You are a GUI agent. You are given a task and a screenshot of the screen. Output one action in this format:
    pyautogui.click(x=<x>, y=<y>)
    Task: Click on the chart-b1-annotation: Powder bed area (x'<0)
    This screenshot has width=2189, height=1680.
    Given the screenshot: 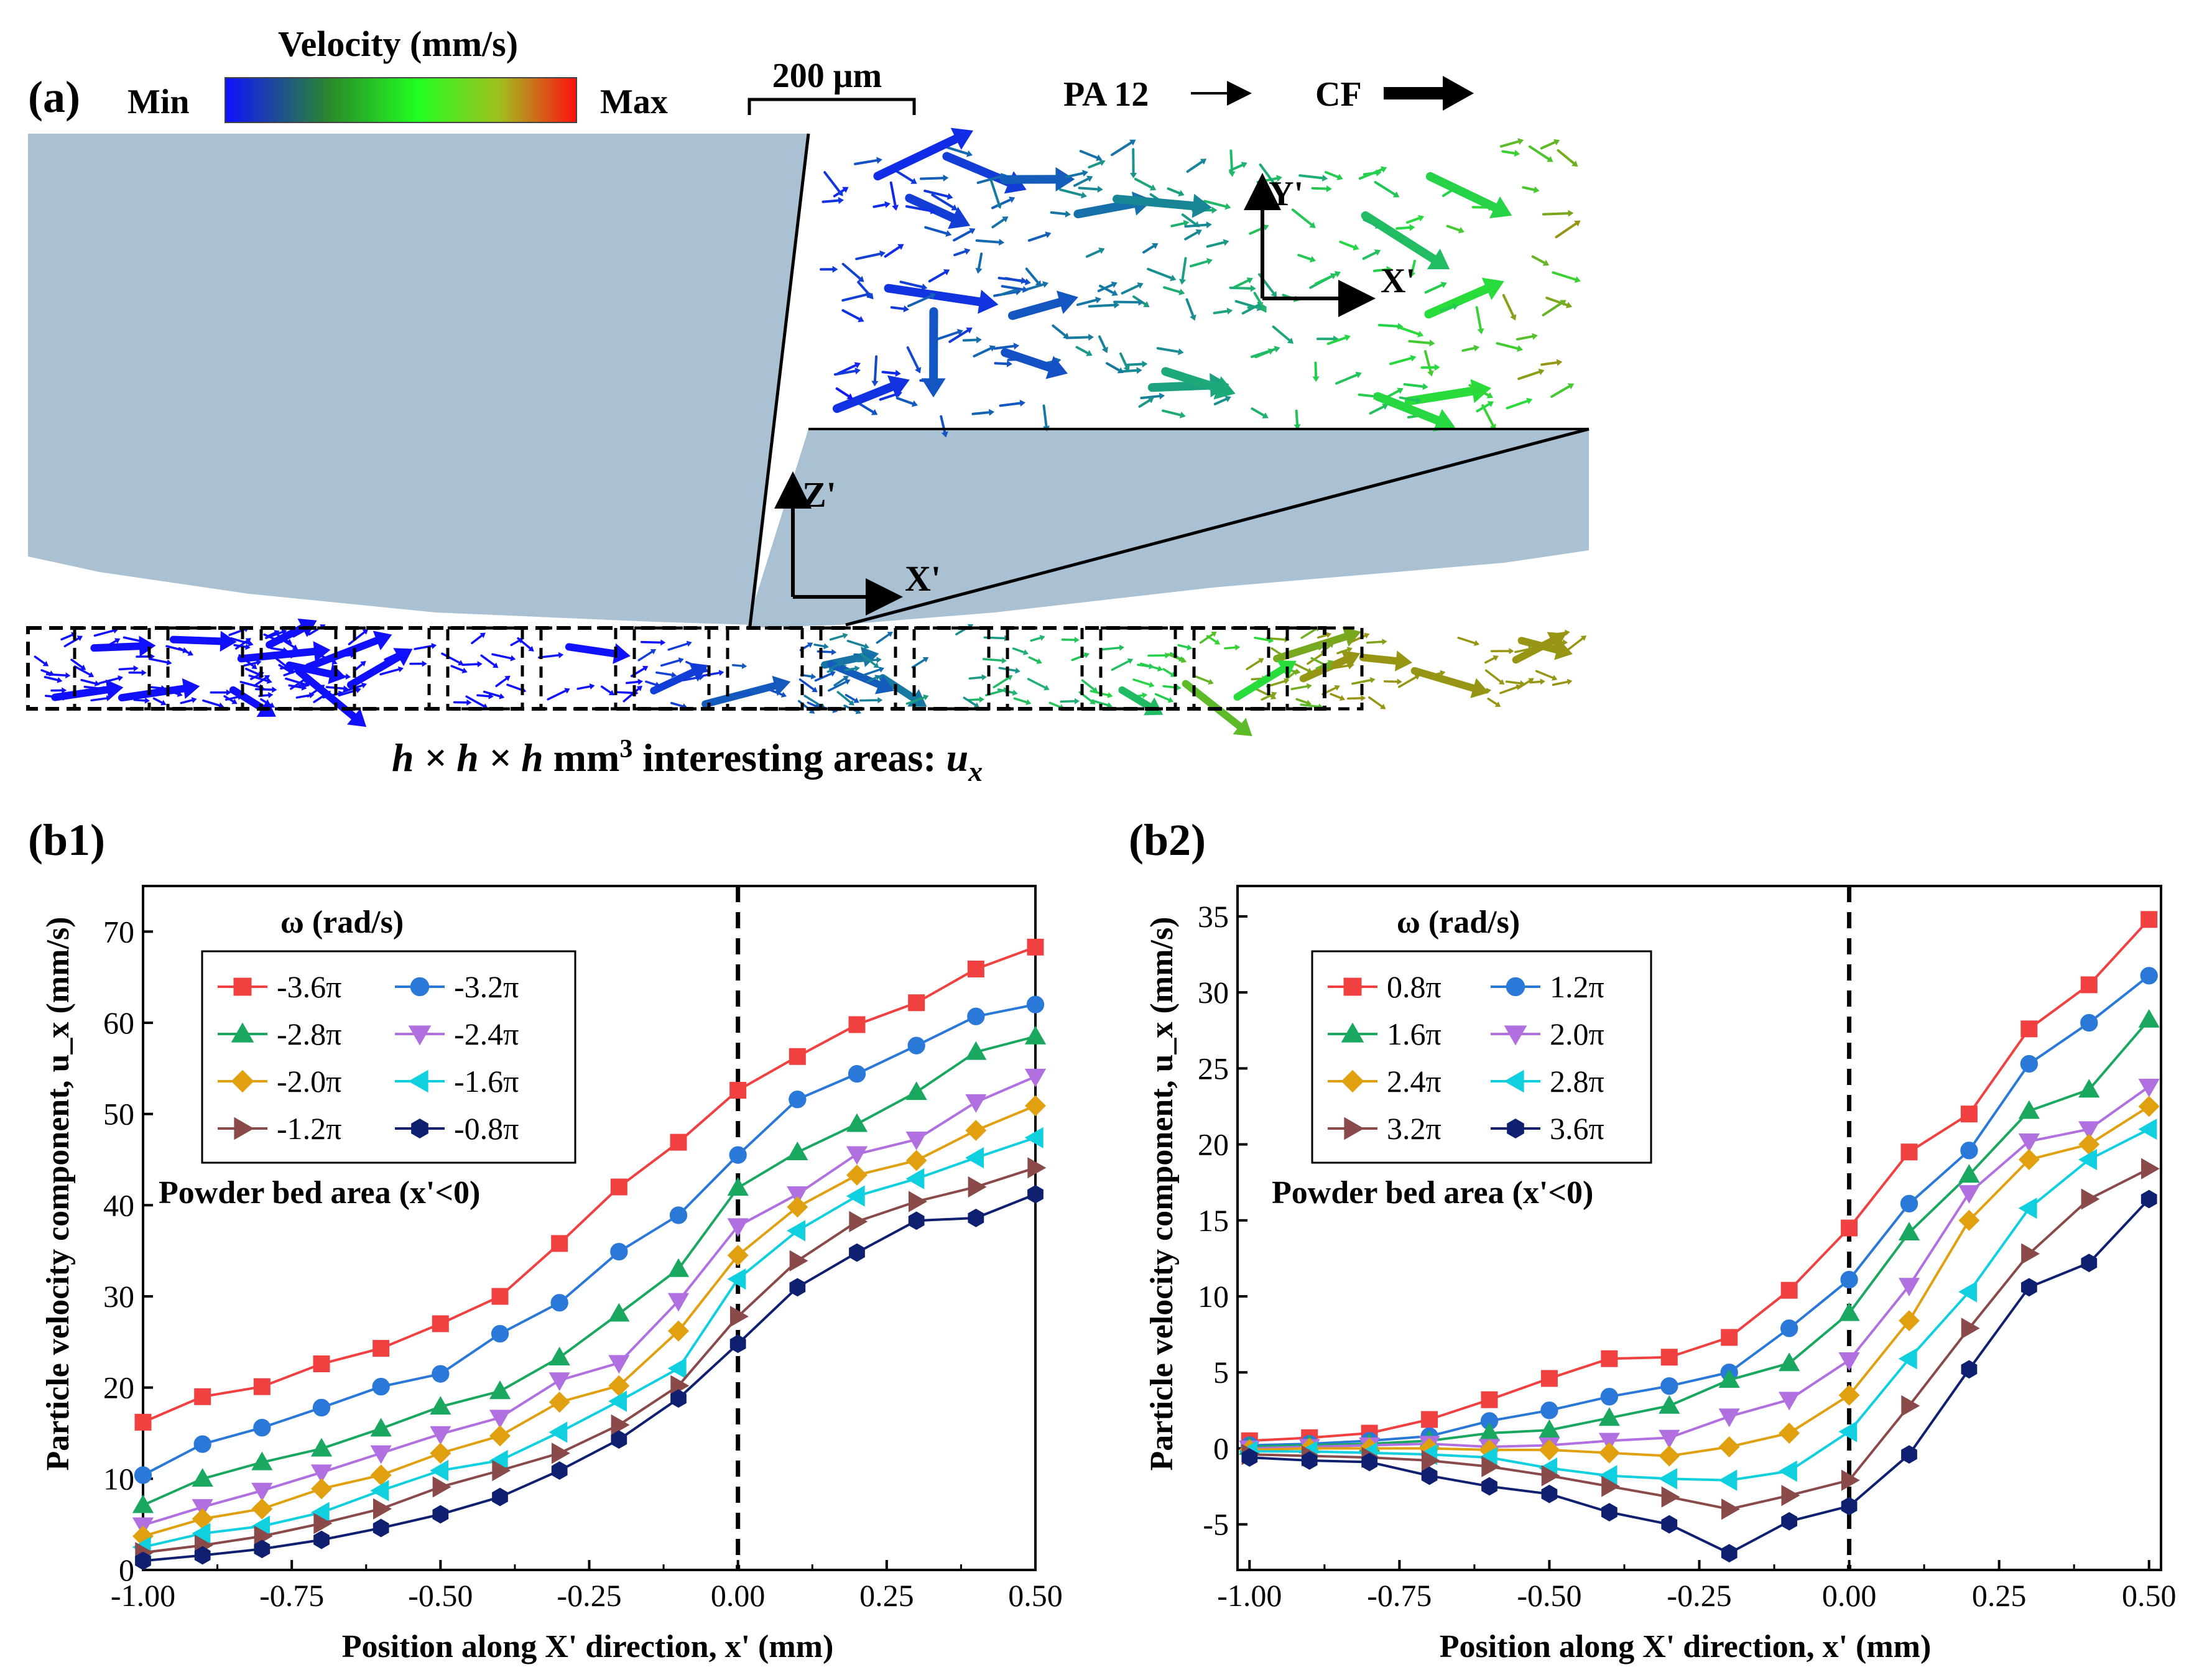 What is the action you would take?
    pyautogui.click(x=319, y=1193)
    